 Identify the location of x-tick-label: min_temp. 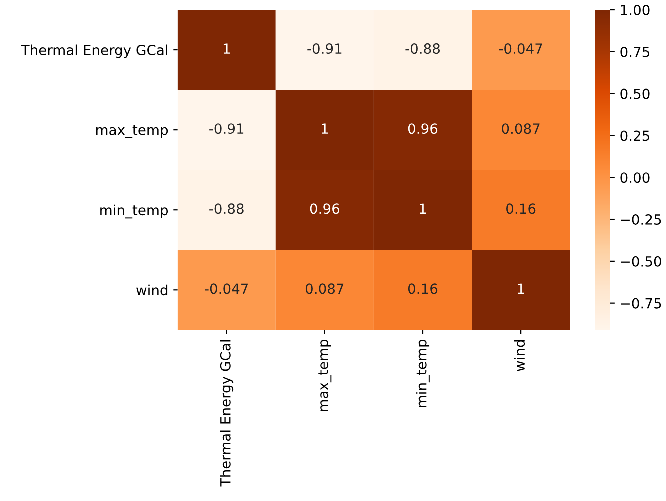
(423, 374).